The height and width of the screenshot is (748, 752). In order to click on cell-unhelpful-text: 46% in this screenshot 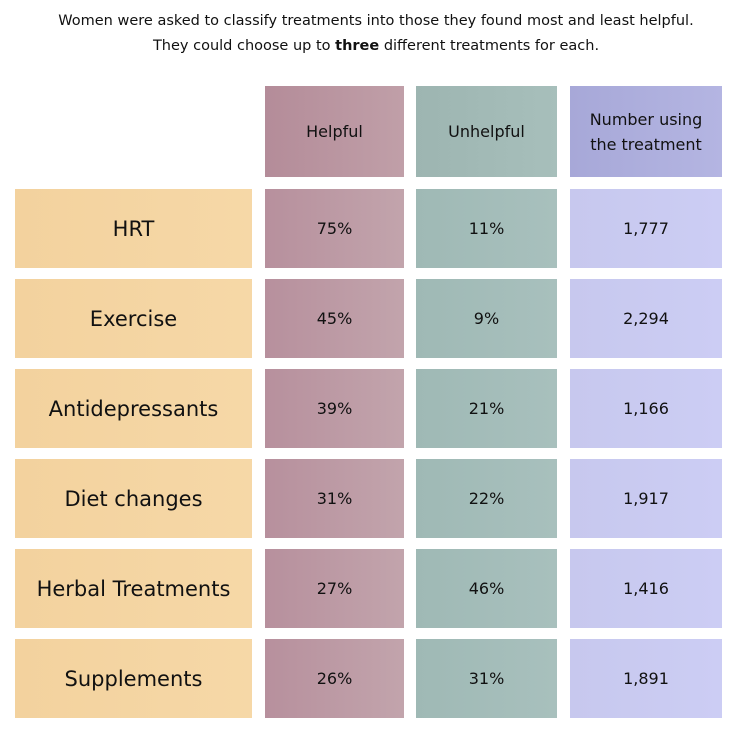, I will do `click(486, 588)`.